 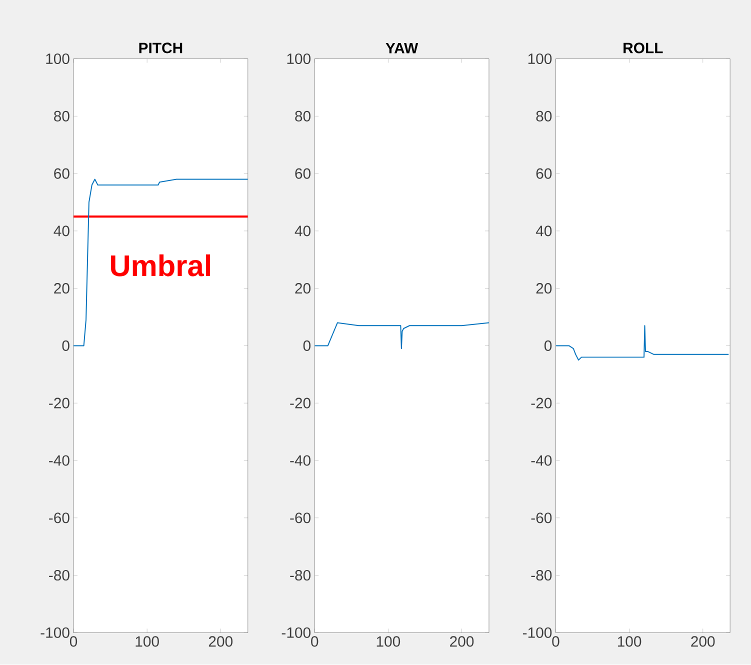 I want to click on annotation: Umbral, so click(x=160, y=265).